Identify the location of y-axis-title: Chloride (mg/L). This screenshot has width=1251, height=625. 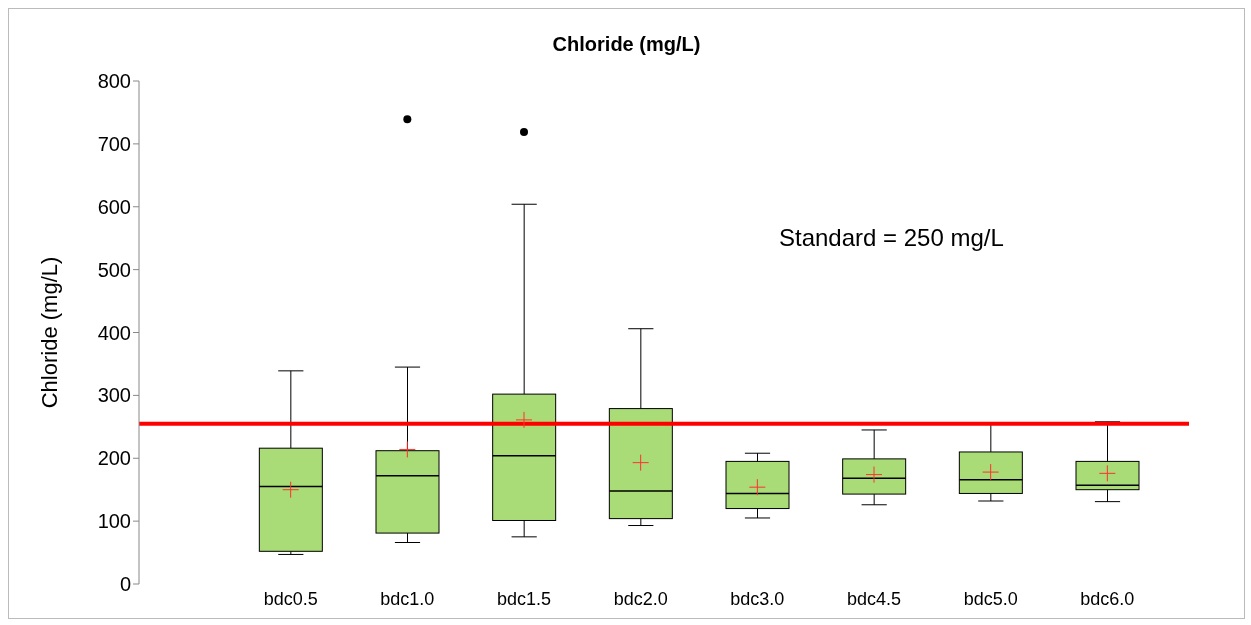
(49, 332).